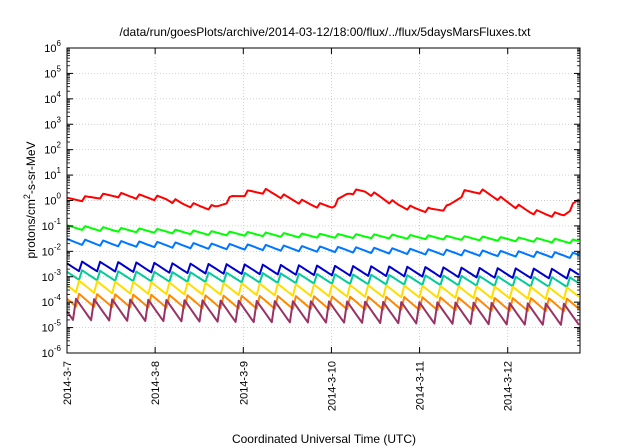  Describe the element at coordinates (68, 383) in the screenshot. I see `x-tick-label: 2014-3-7` at that location.